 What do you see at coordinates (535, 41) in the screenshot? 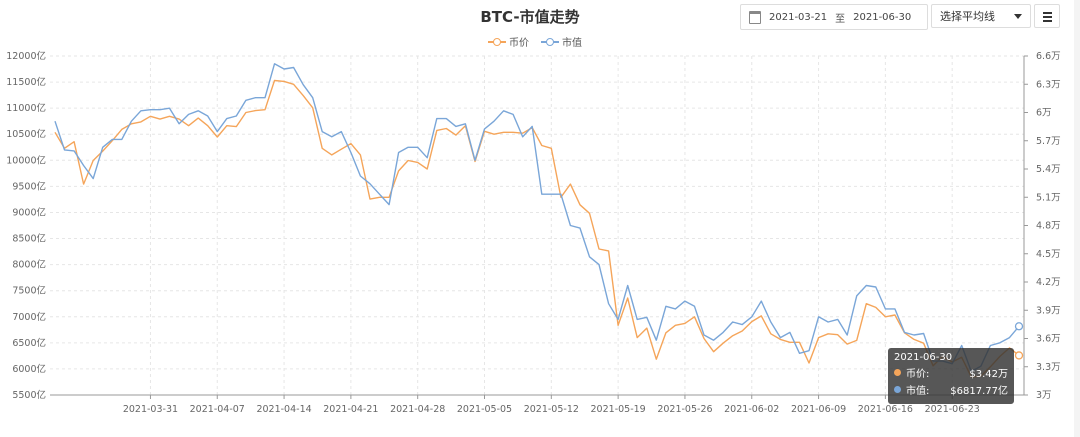
I see `chart-legend: 币价 市值` at bounding box center [535, 41].